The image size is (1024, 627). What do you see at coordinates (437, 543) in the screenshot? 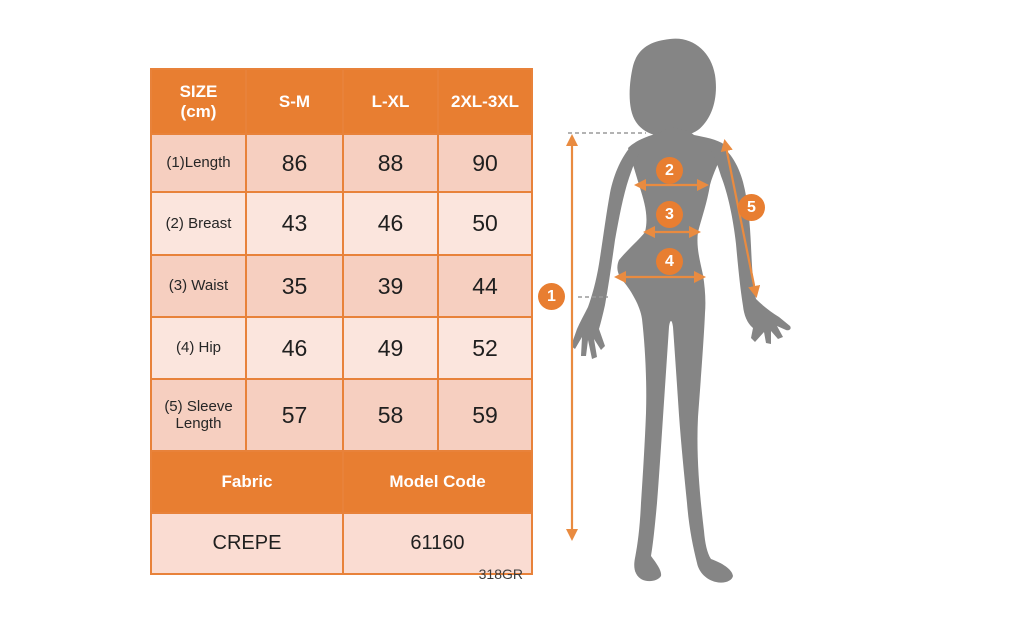
I see `footer-value-model-code: 61160` at bounding box center [437, 543].